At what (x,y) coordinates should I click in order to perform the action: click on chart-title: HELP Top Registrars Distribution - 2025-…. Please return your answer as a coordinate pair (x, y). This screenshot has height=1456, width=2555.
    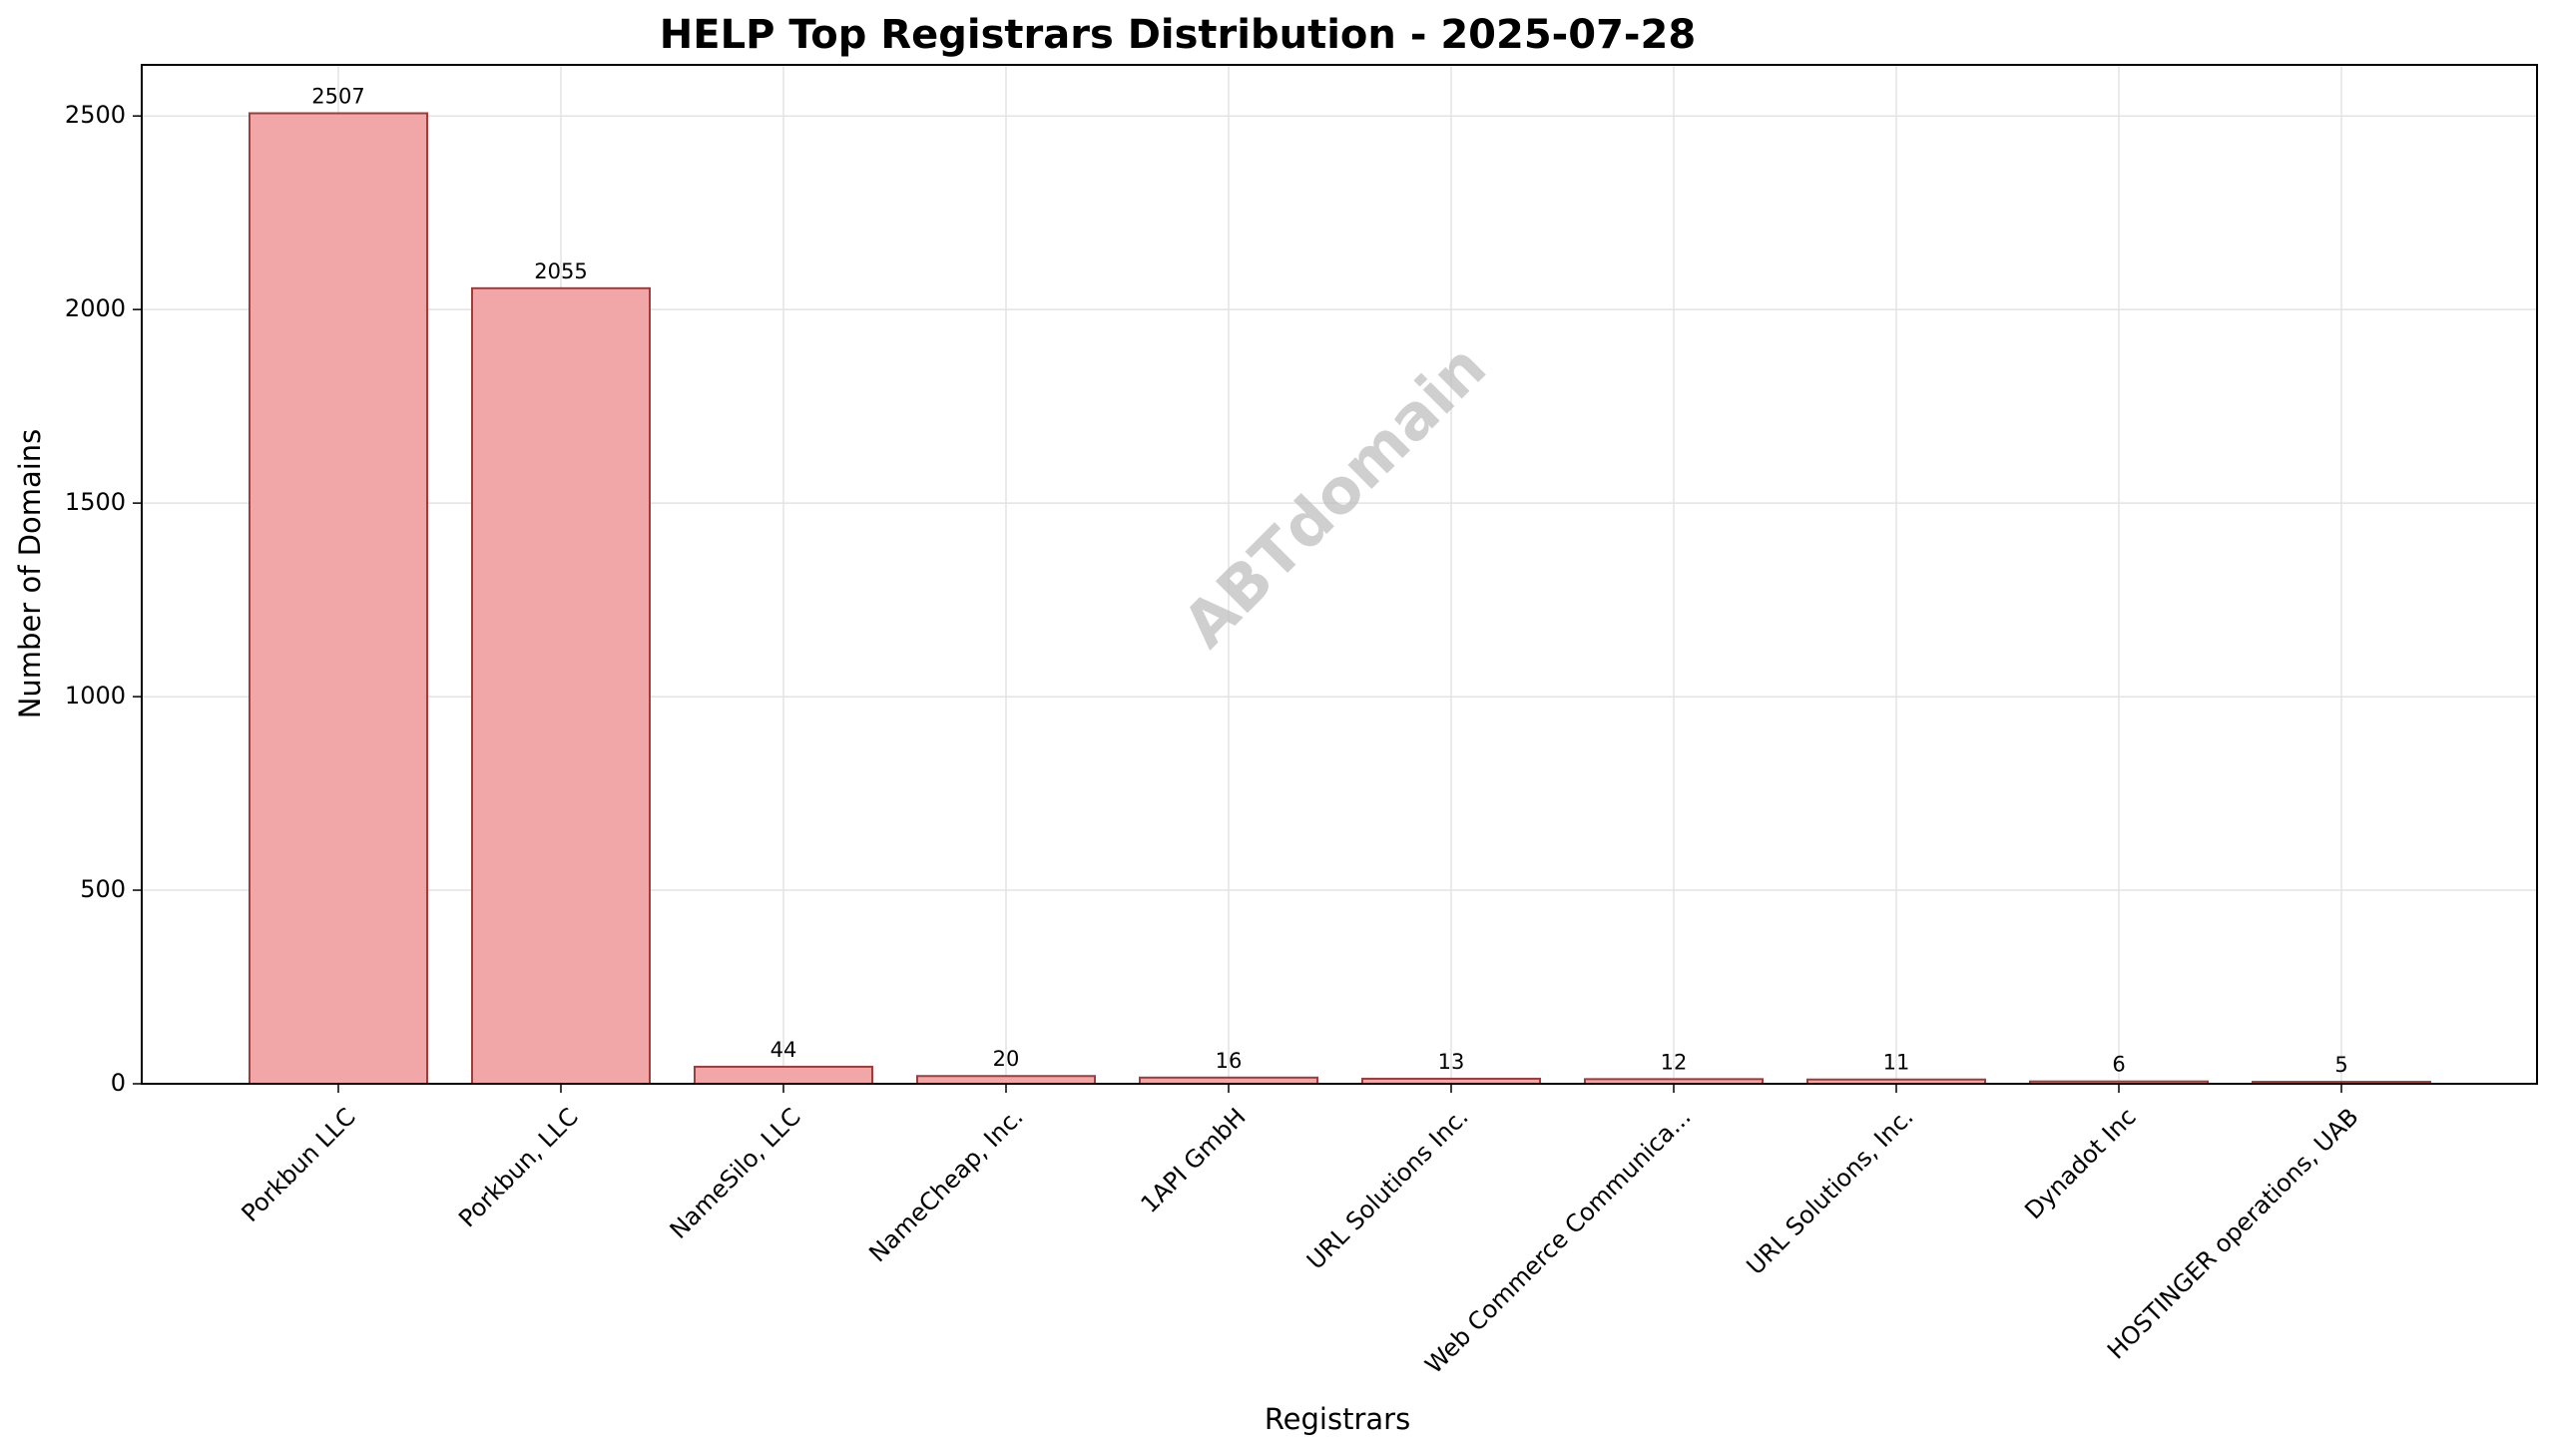
    Looking at the image, I should click on (1178, 35).